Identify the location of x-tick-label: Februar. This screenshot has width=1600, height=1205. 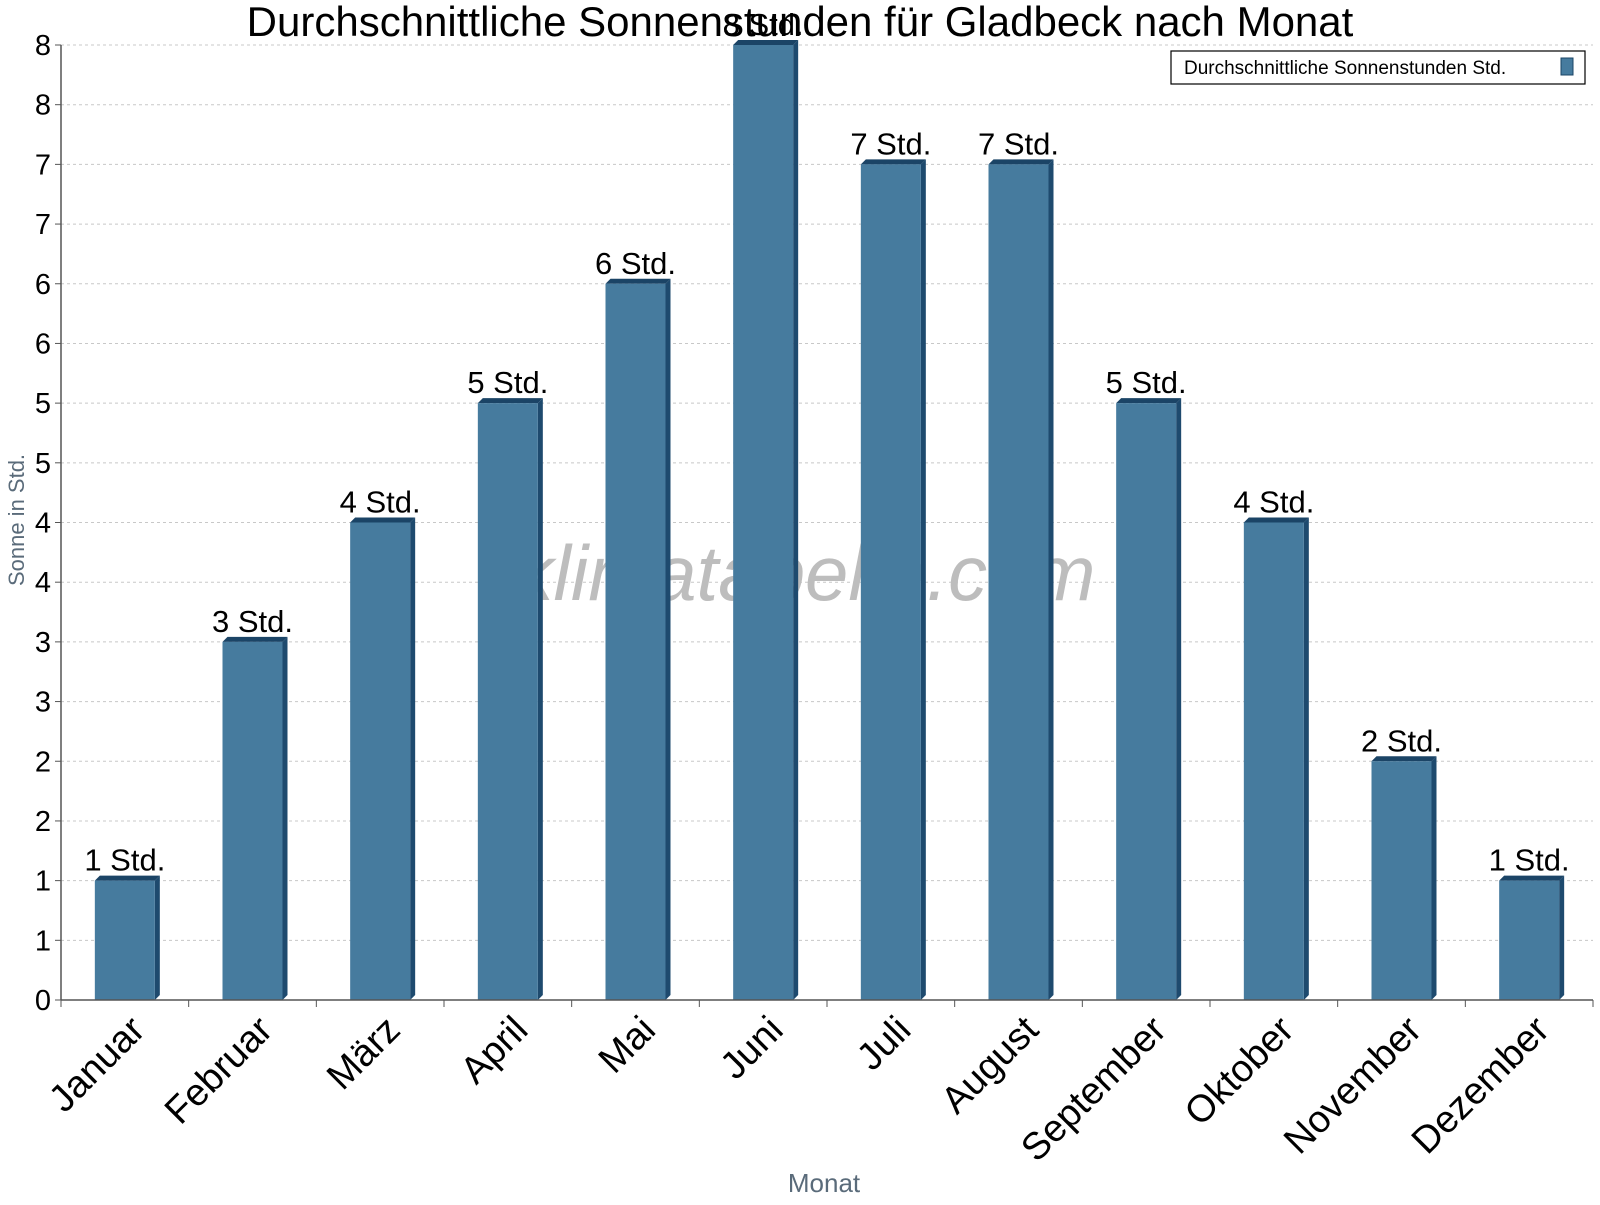
(219, 1070).